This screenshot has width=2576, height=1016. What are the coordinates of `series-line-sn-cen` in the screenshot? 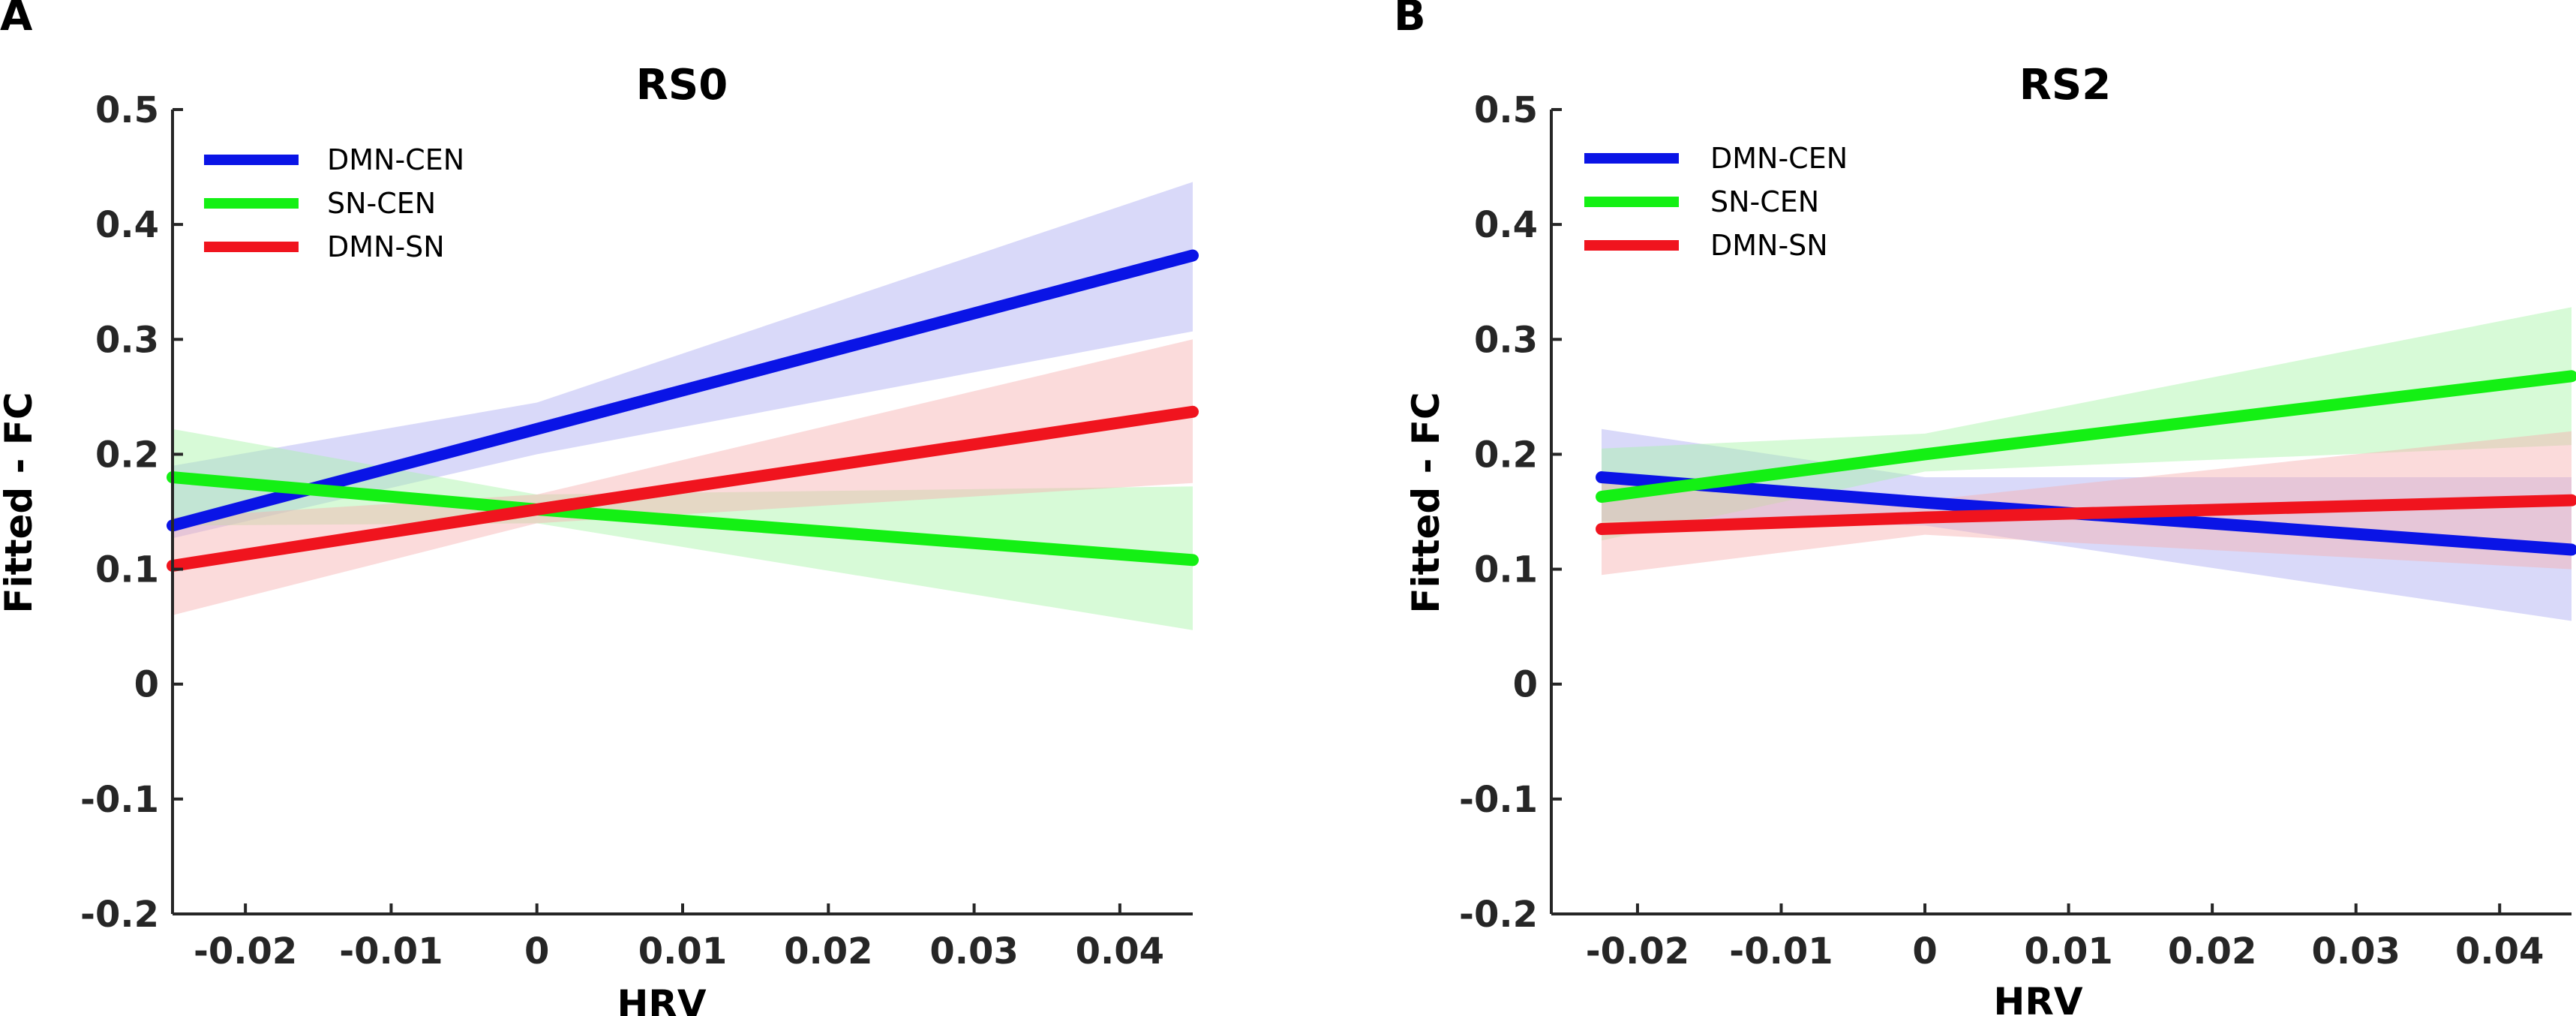 It's located at (2086, 436).